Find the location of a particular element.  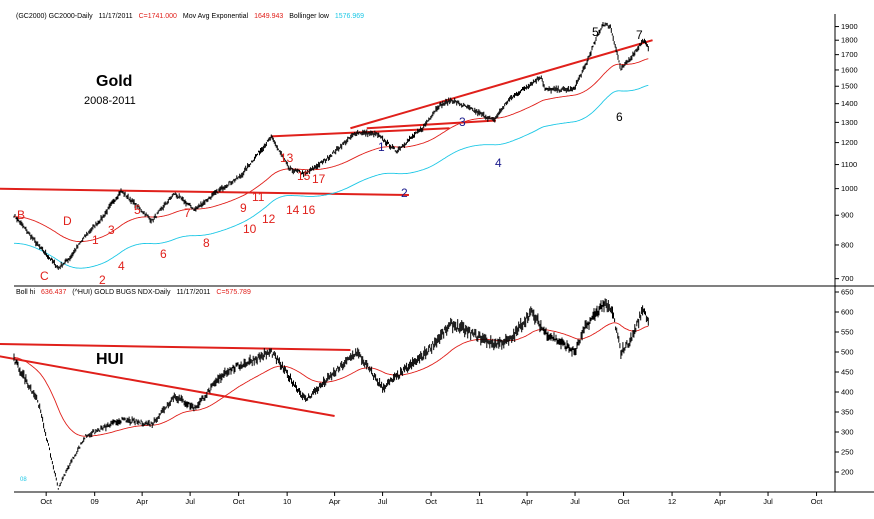

hui-y-tick-label: 650 is located at coordinates (847, 292).